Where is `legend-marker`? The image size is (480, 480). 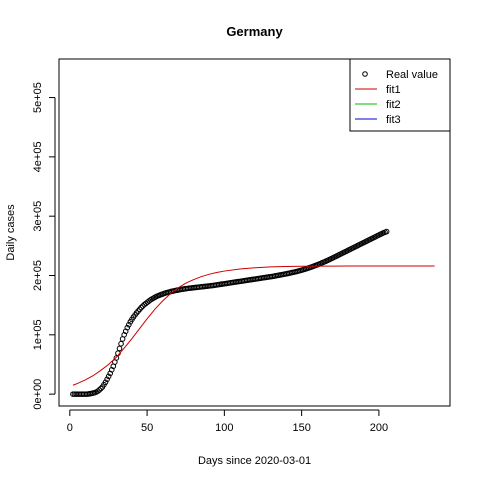 legend-marker is located at coordinates (365, 74).